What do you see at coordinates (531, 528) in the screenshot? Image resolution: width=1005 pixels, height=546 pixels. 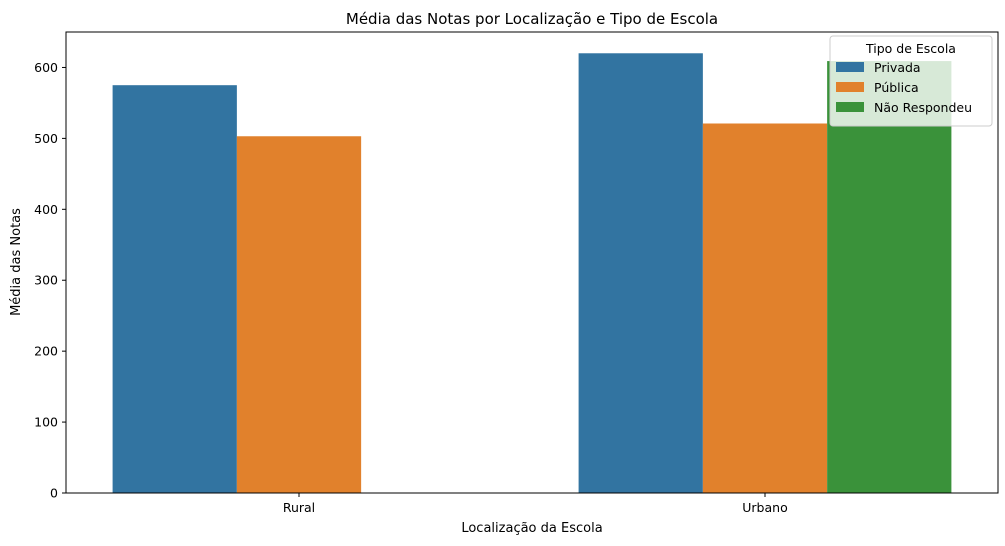 I see `x-axis-label: Localização da Escola` at bounding box center [531, 528].